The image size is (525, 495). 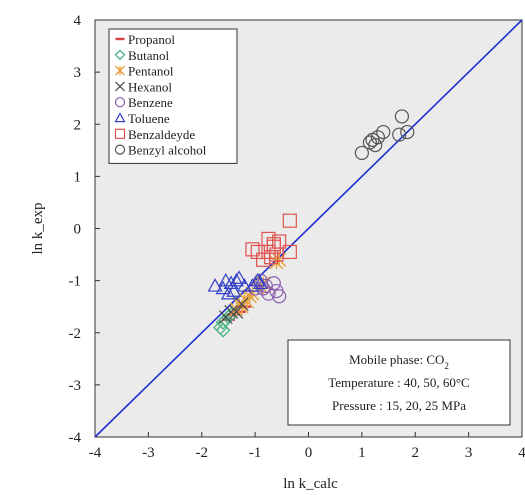 I want to click on series-benzaldeyde, so click(x=271, y=240).